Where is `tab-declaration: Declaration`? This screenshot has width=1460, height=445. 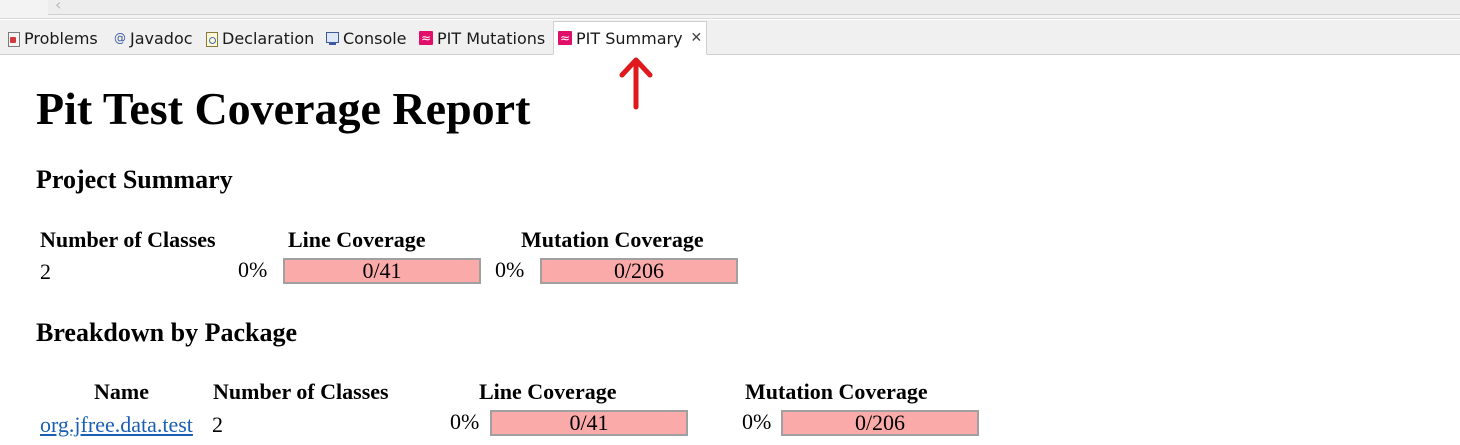 tab-declaration: Declaration is located at coordinates (260, 38).